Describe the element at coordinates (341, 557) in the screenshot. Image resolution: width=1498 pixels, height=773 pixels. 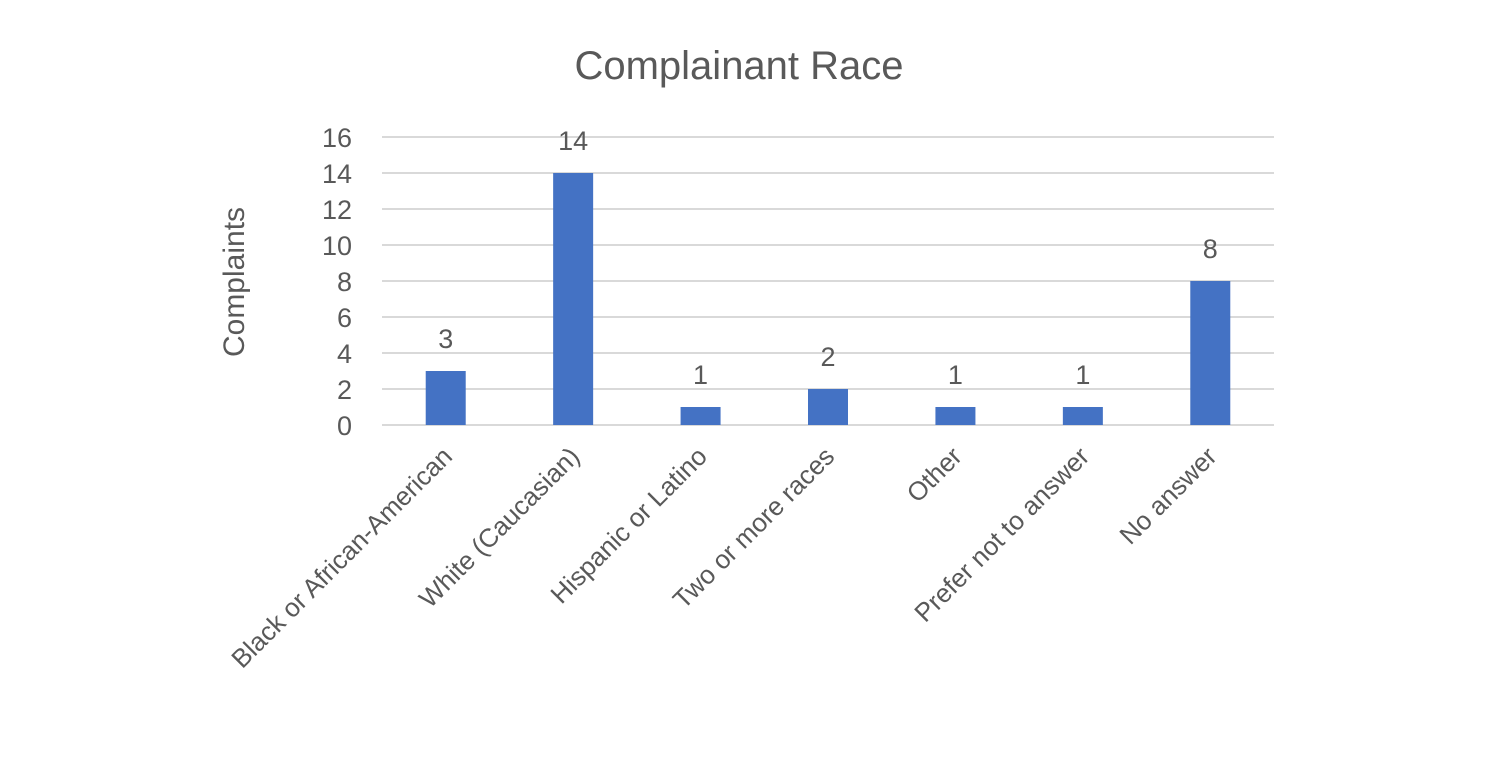
I see `x-tick-label: Black or African-American` at that location.